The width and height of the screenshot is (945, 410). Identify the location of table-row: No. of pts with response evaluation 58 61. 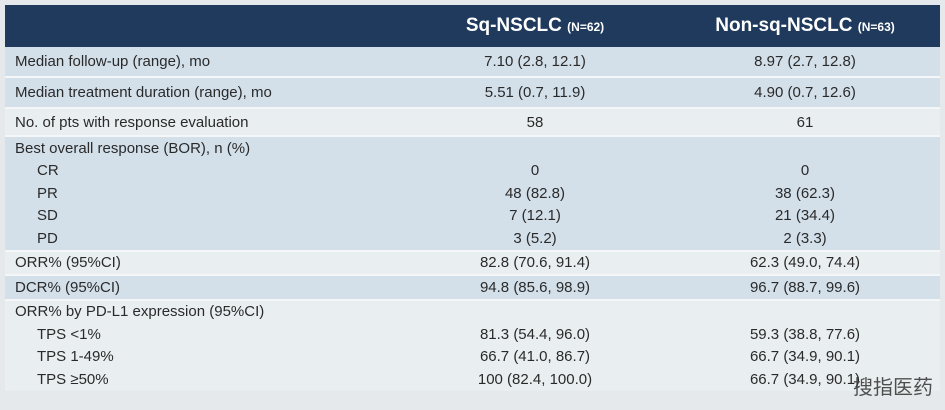
(472, 121).